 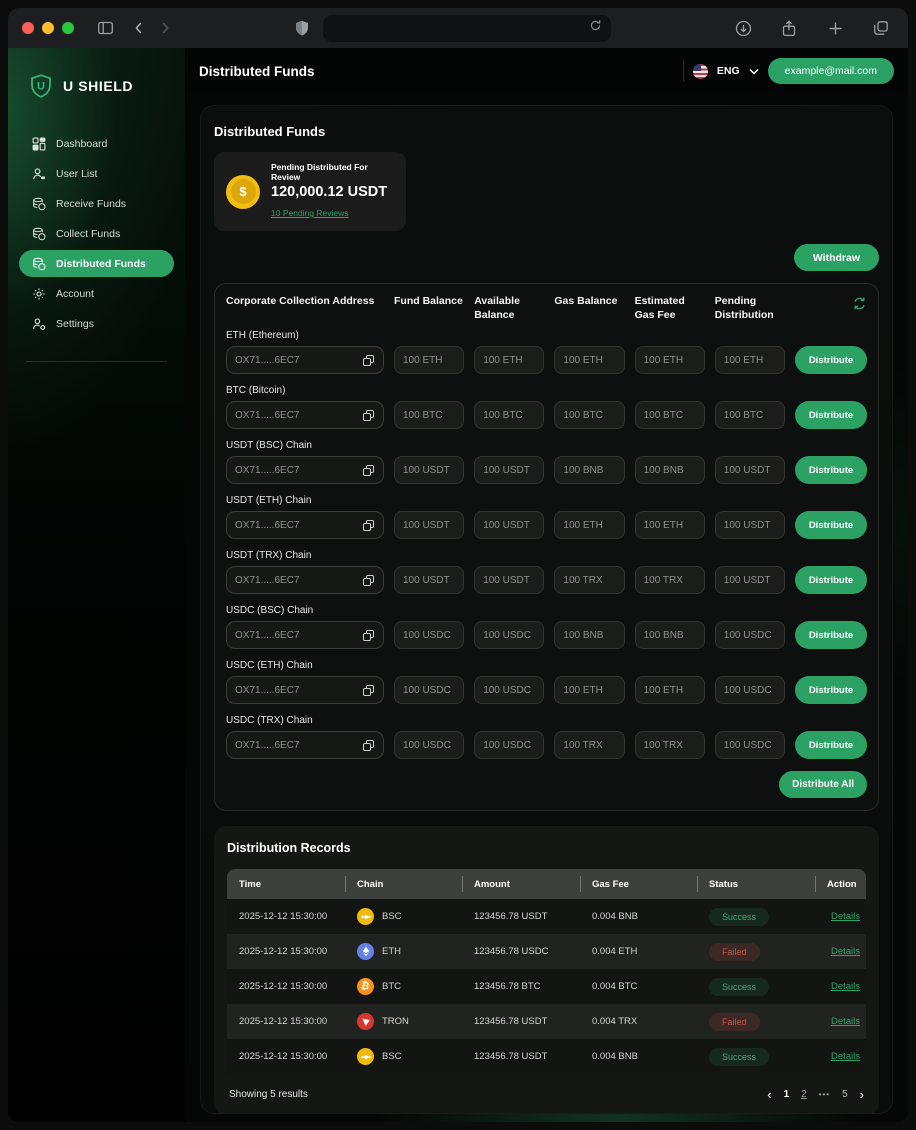 I want to click on page-prev-icon: ‹, so click(x=769, y=1095).